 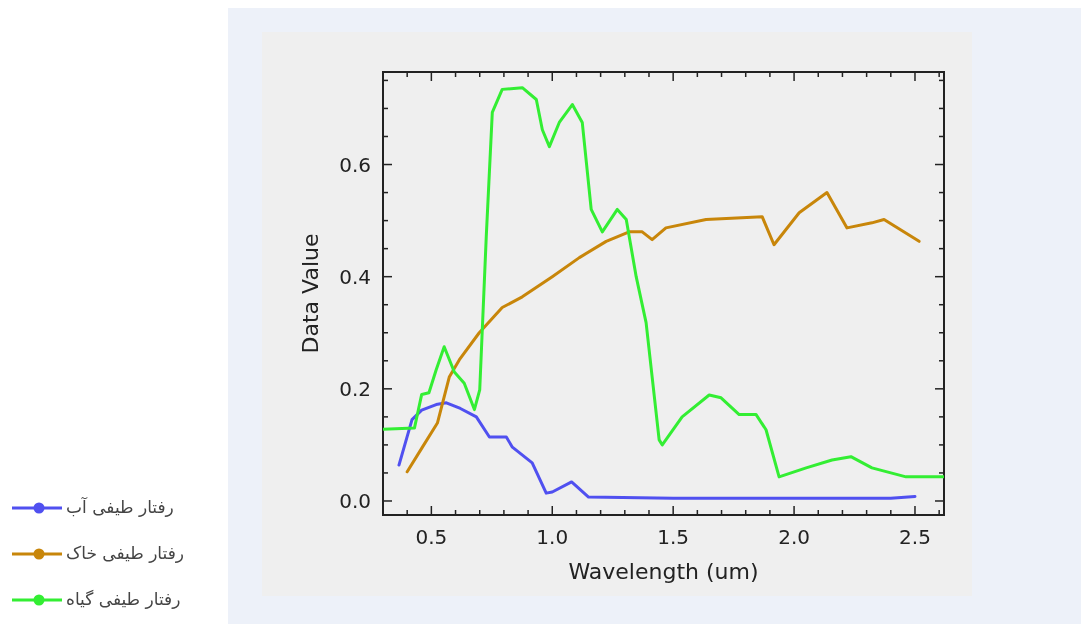 What do you see at coordinates (123, 599) in the screenshot?
I see `legend-label: رفتار طیفی گیاه` at bounding box center [123, 599].